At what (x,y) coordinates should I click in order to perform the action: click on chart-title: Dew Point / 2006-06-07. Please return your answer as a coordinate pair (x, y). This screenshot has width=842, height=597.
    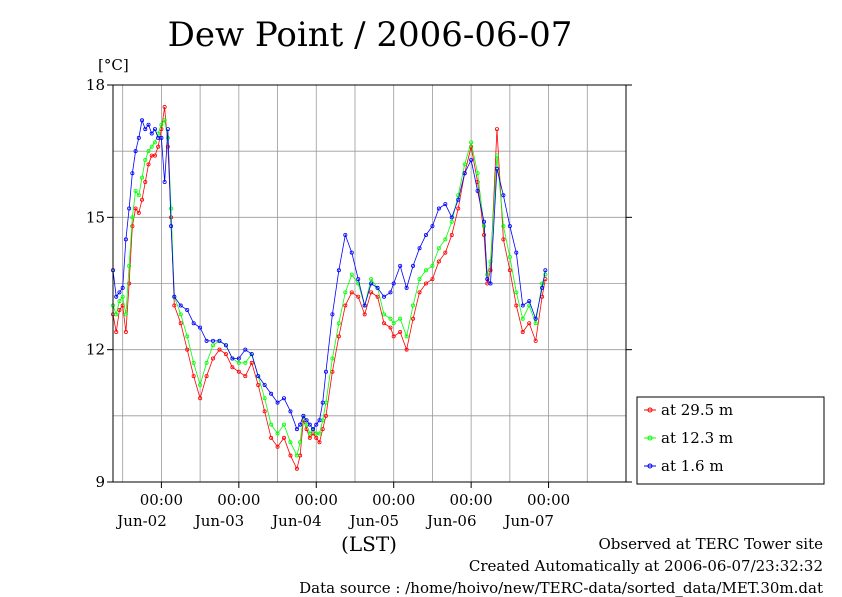
    Looking at the image, I should click on (370, 35).